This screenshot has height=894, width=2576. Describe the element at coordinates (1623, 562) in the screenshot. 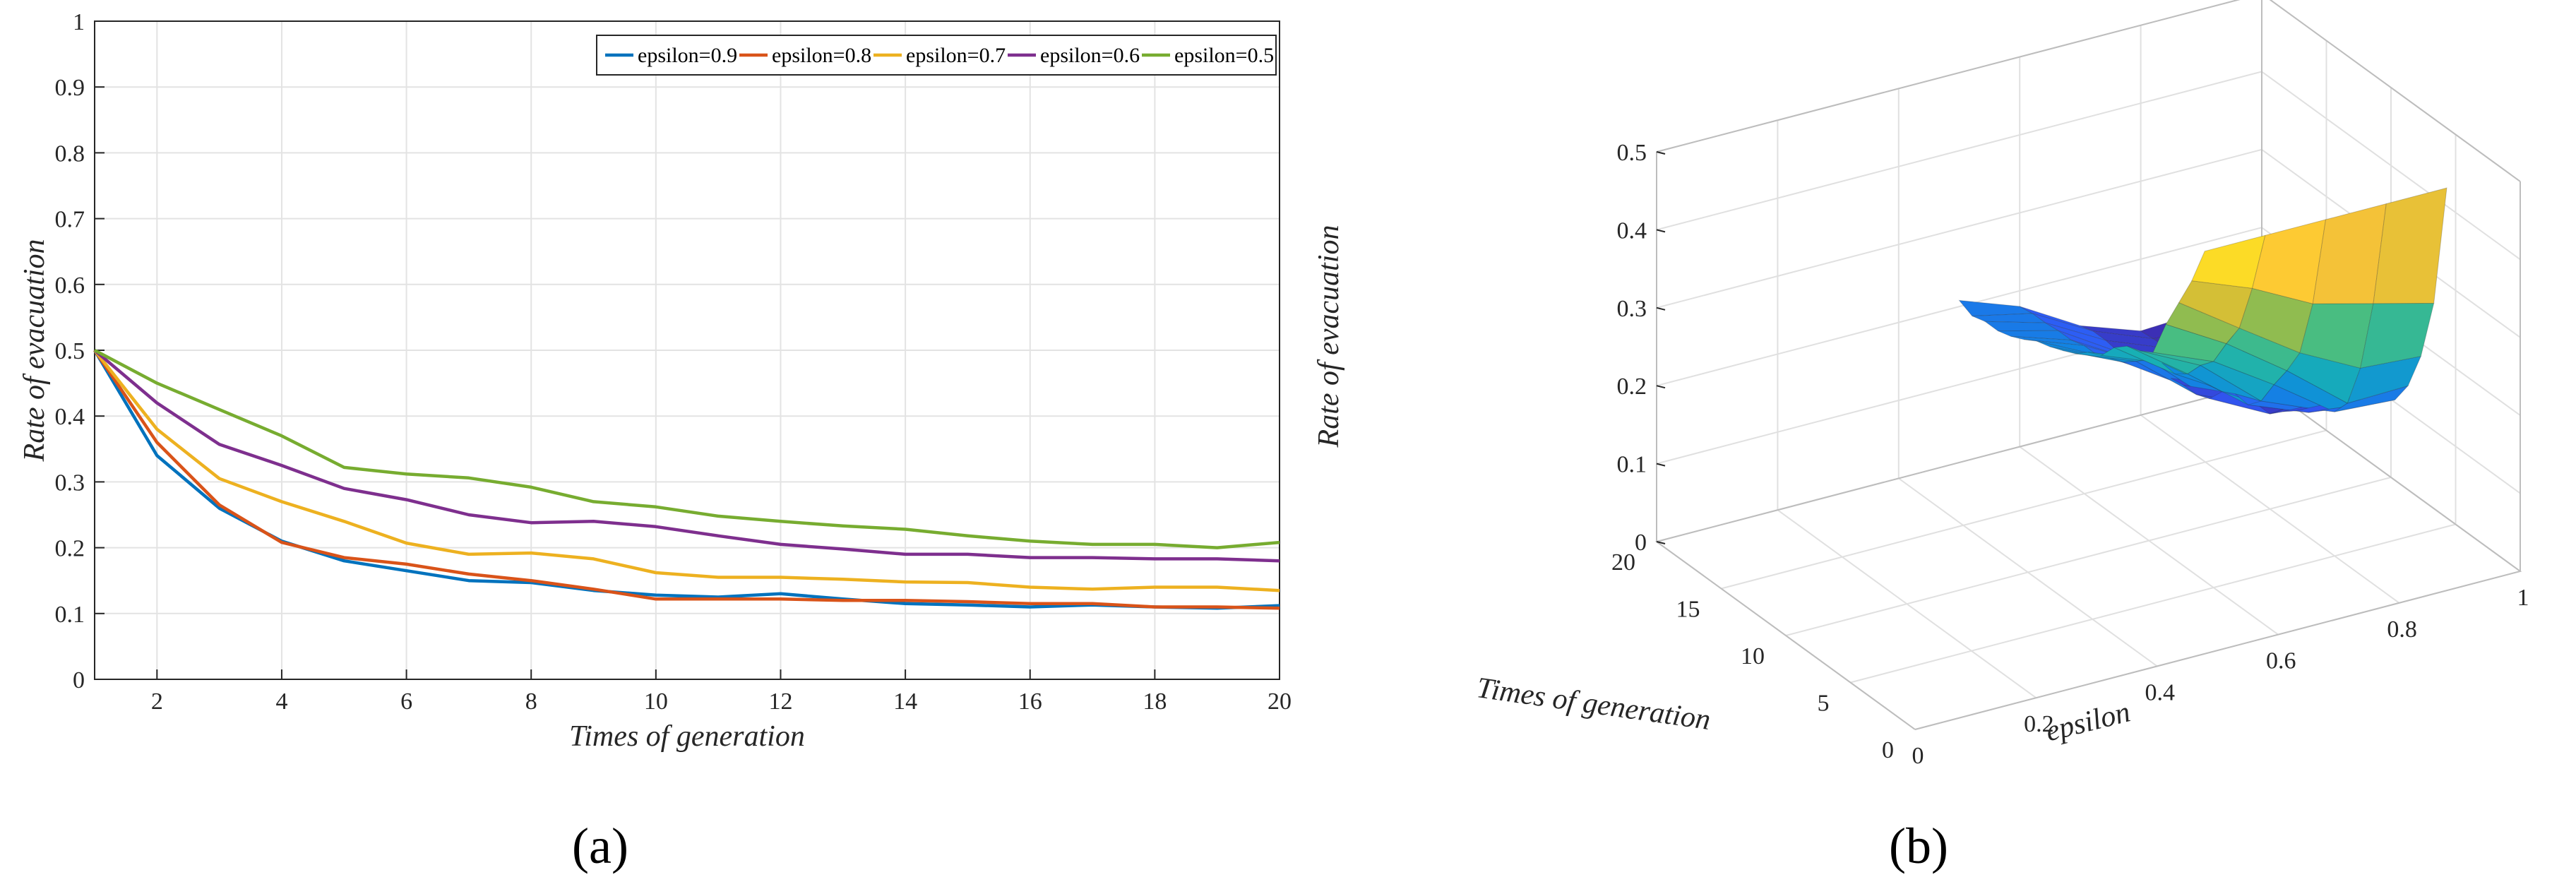

I see `panel-b-ytick-label: 20` at that location.